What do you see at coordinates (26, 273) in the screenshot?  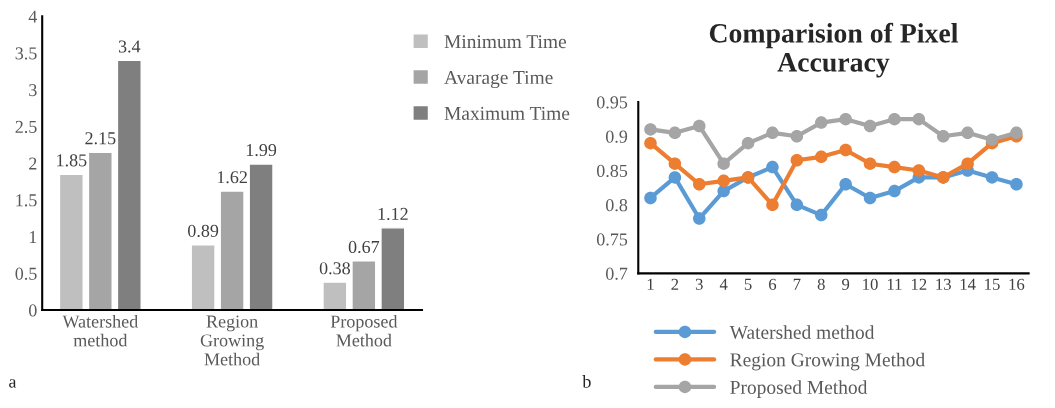 I see `y-tick-label: 0.5` at bounding box center [26, 273].